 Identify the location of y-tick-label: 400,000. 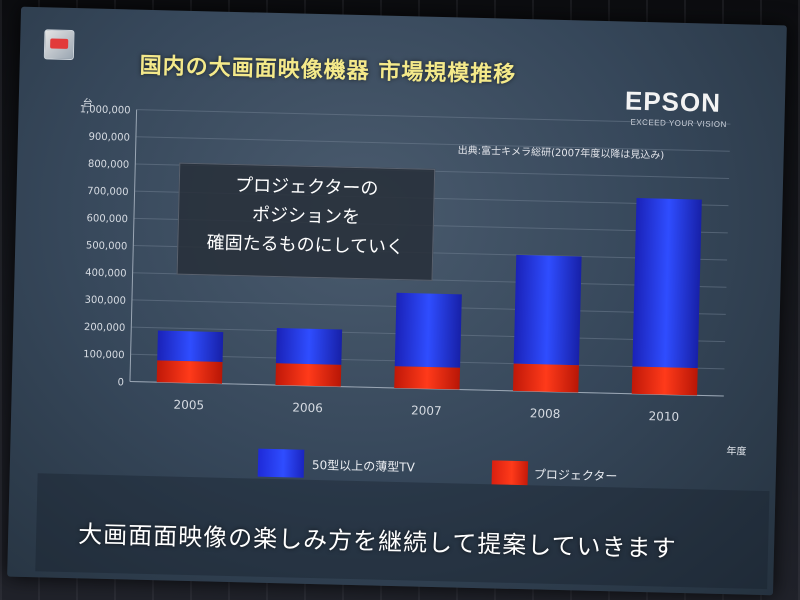
(106, 274).